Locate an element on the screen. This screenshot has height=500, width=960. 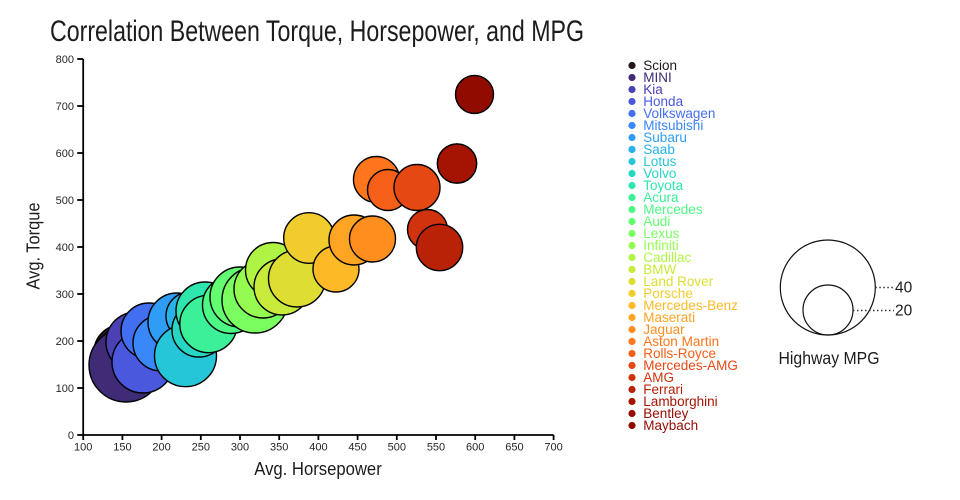
svg-text: Volvo is located at coordinates (659, 173).